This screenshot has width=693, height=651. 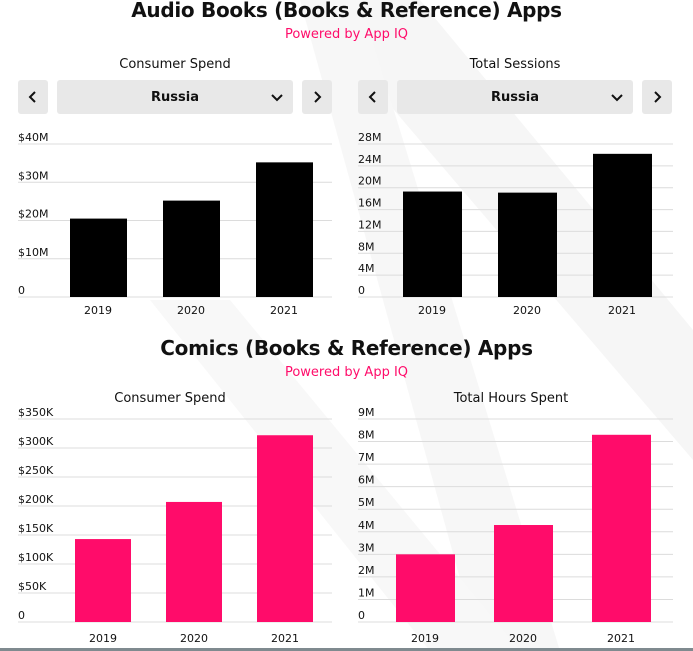 What do you see at coordinates (366, 480) in the screenshot?
I see `y-tick-label: 6M` at bounding box center [366, 480].